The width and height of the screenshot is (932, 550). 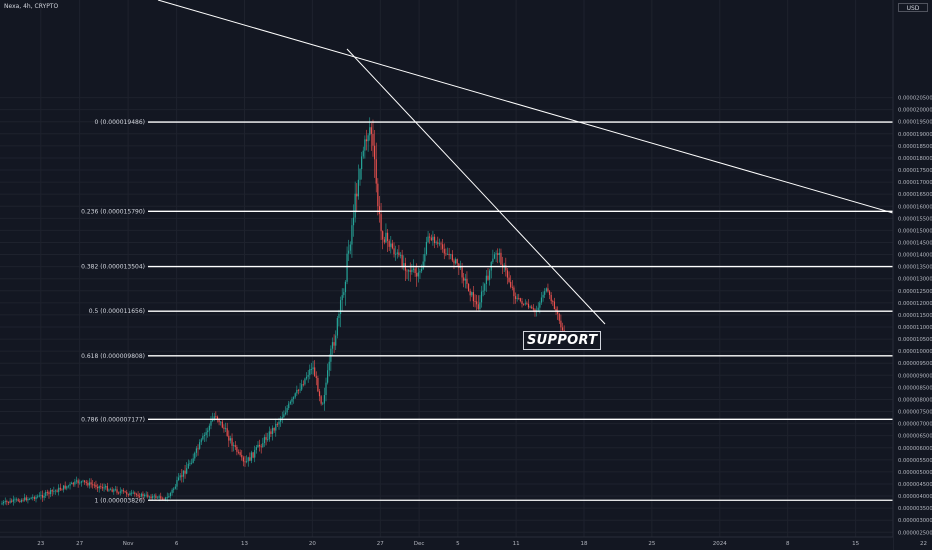 What do you see at coordinates (913, 7) in the screenshot?
I see `currency-selector: USD` at bounding box center [913, 7].